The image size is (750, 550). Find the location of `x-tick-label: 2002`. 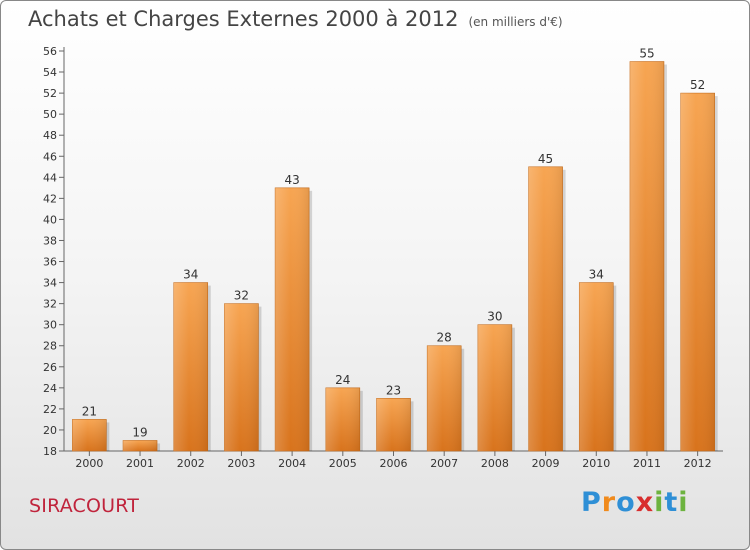

x-tick-label: 2002 is located at coordinates (191, 463).